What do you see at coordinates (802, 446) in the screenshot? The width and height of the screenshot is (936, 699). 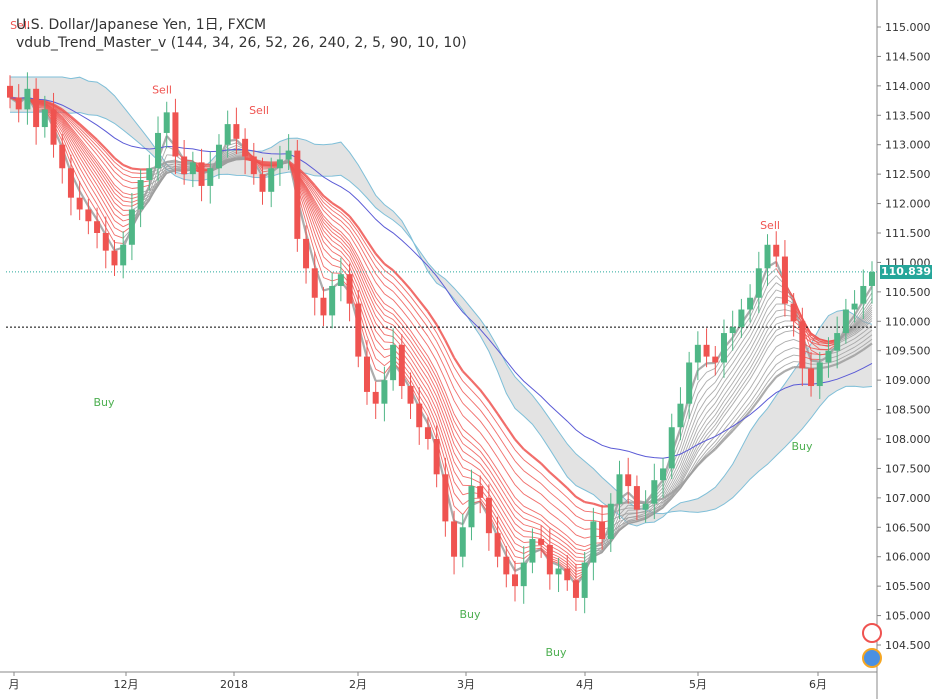 I see `signal-label: Buy` at bounding box center [802, 446].